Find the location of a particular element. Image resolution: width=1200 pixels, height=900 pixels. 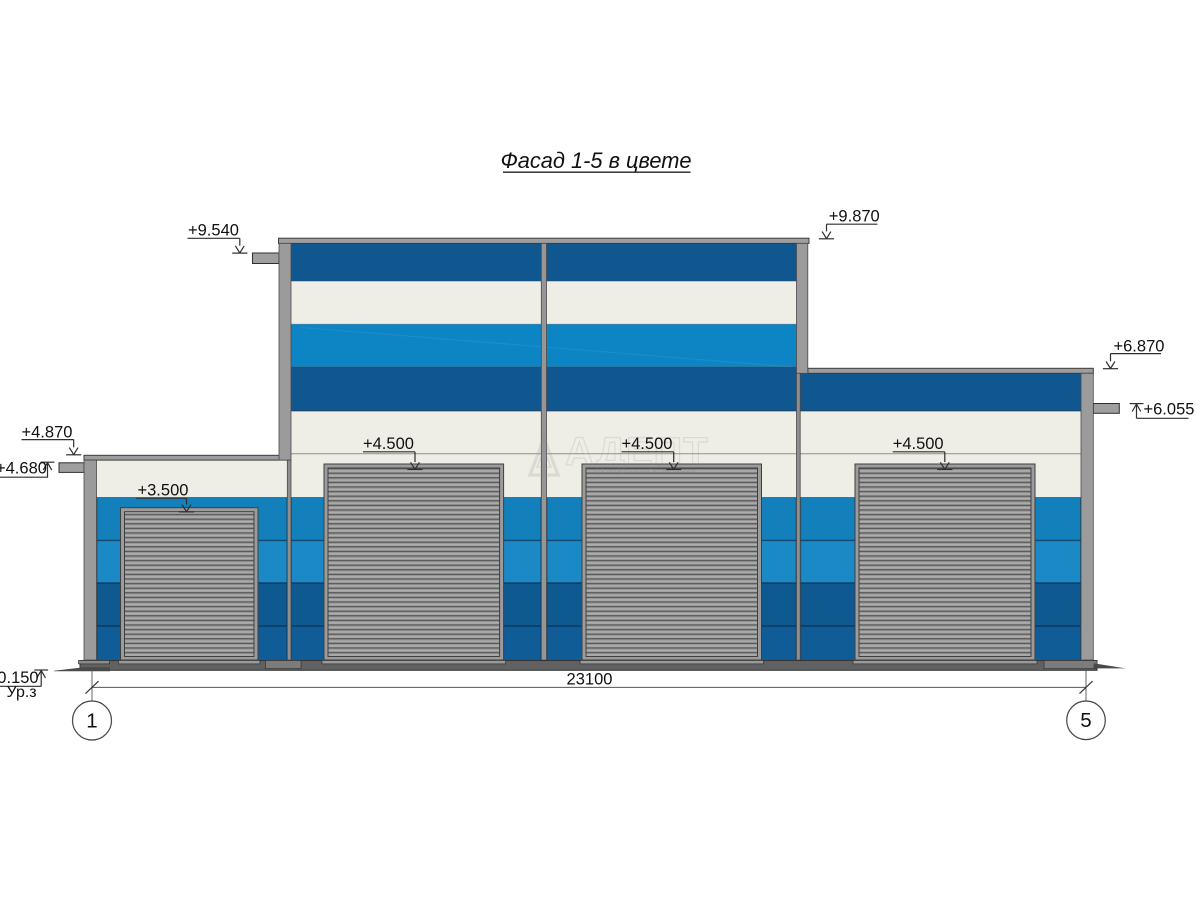

svg-text: Фасад 1-5 в цвете is located at coordinates (595, 160).